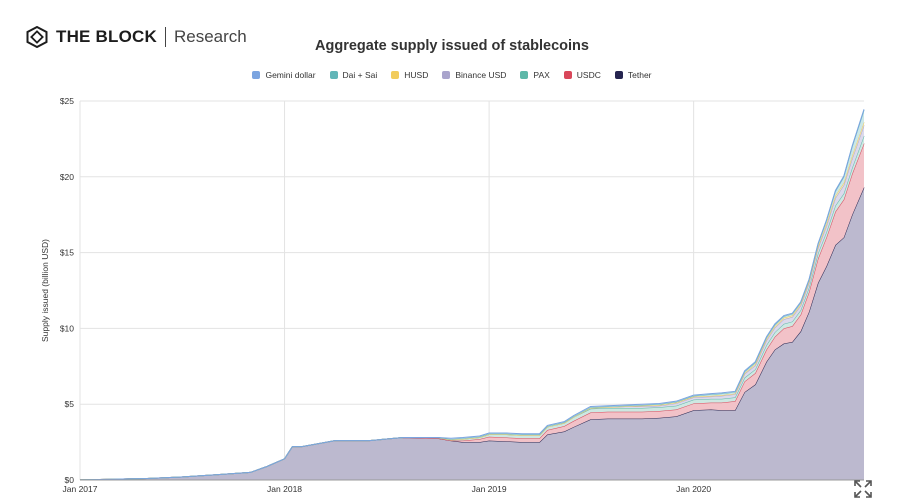 The height and width of the screenshot is (502, 900). I want to click on chart-title: Aggregate supply issued of stablecoins, so click(452, 46).